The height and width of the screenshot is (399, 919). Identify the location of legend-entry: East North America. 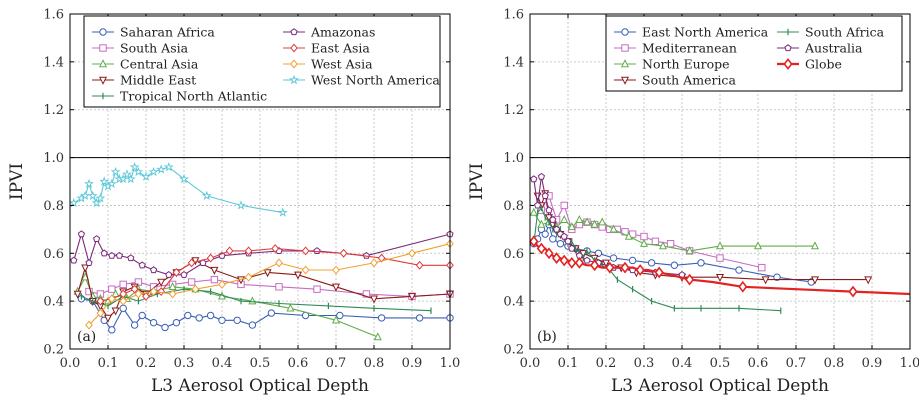
(691, 31).